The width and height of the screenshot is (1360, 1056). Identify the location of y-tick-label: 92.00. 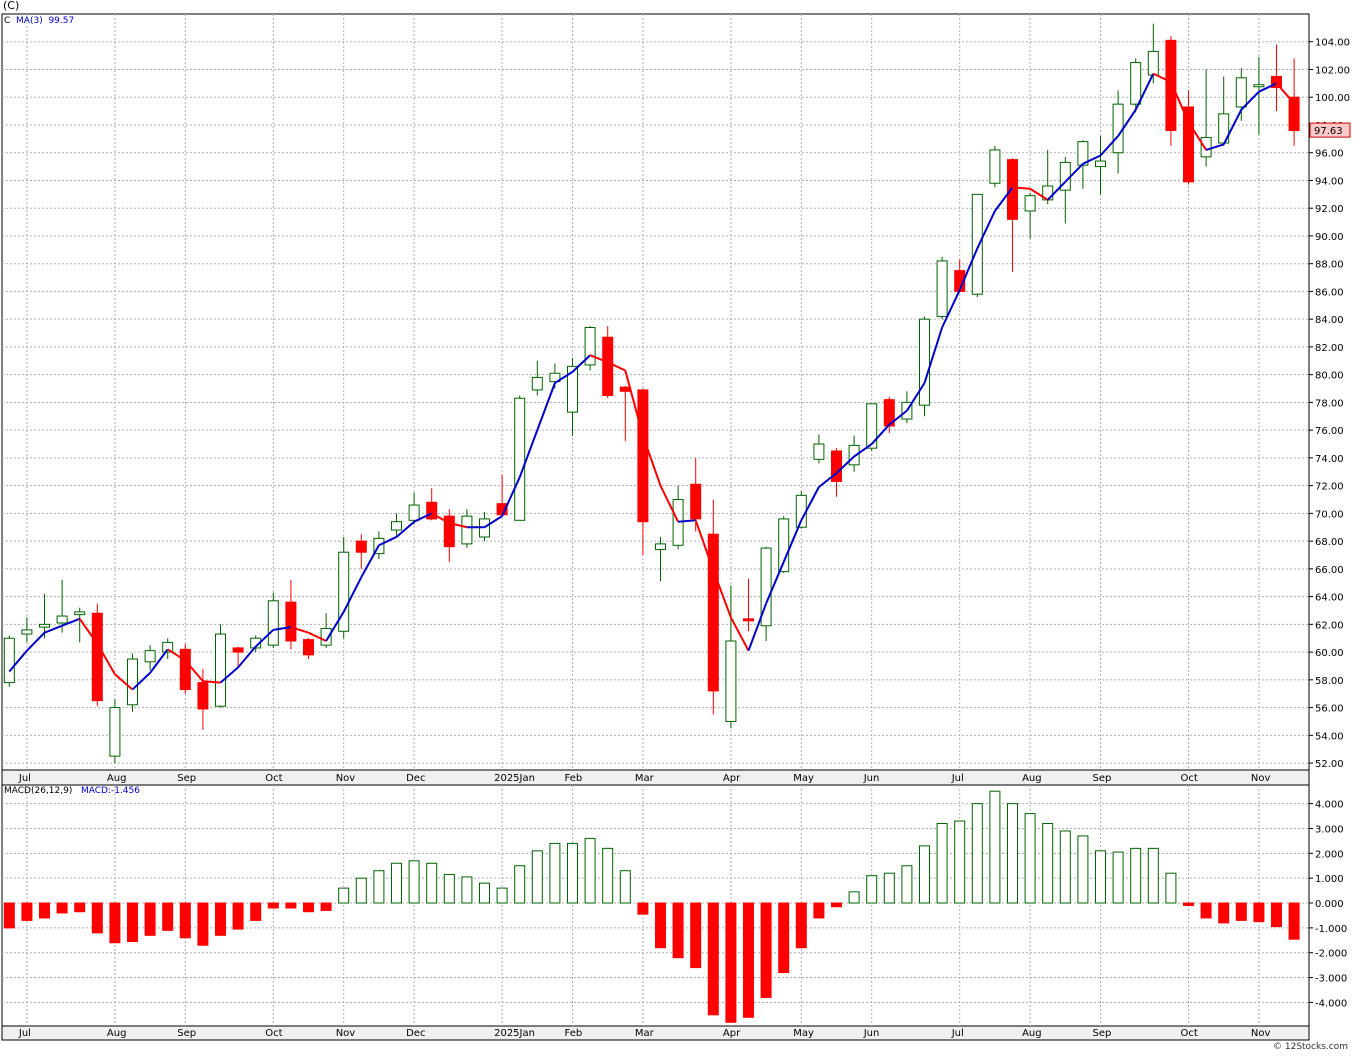
(1329, 209).